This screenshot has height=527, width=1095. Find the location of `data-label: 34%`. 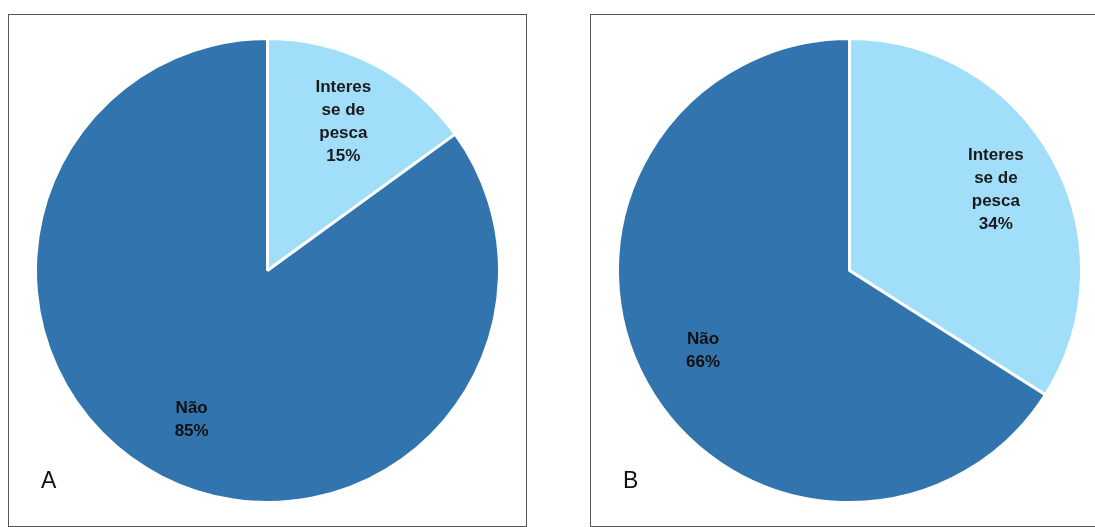

data-label: 34% is located at coordinates (995, 224).